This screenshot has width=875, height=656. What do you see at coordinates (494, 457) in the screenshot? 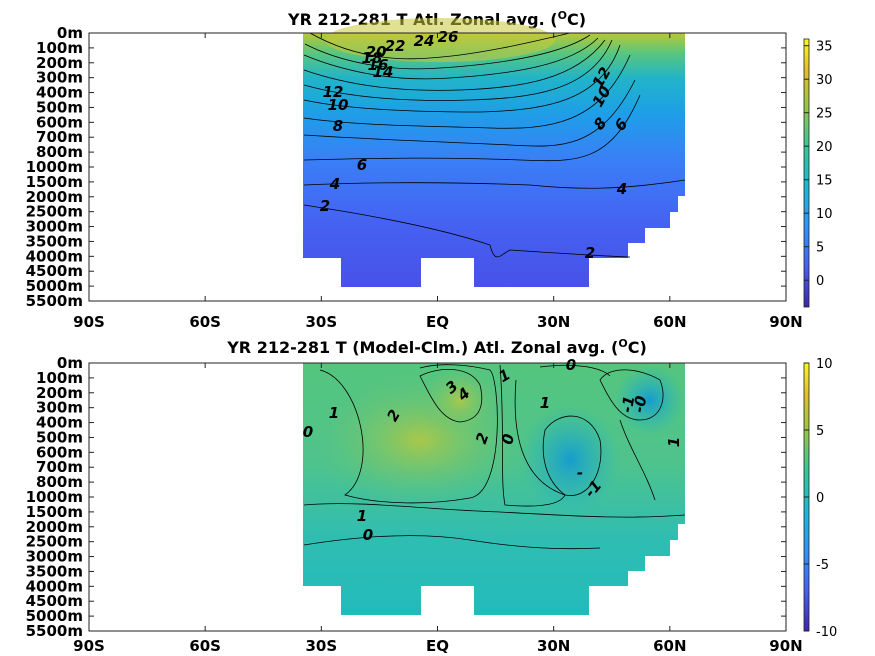
I see `contour-lines` at bounding box center [494, 457].